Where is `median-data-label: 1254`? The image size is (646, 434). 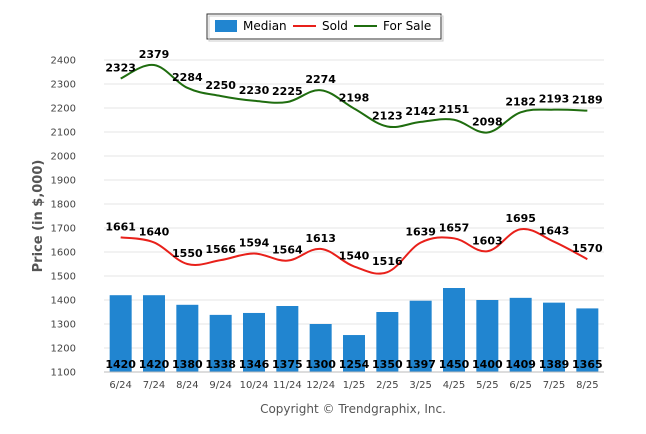 median-data-label: 1254 is located at coordinates (354, 364).